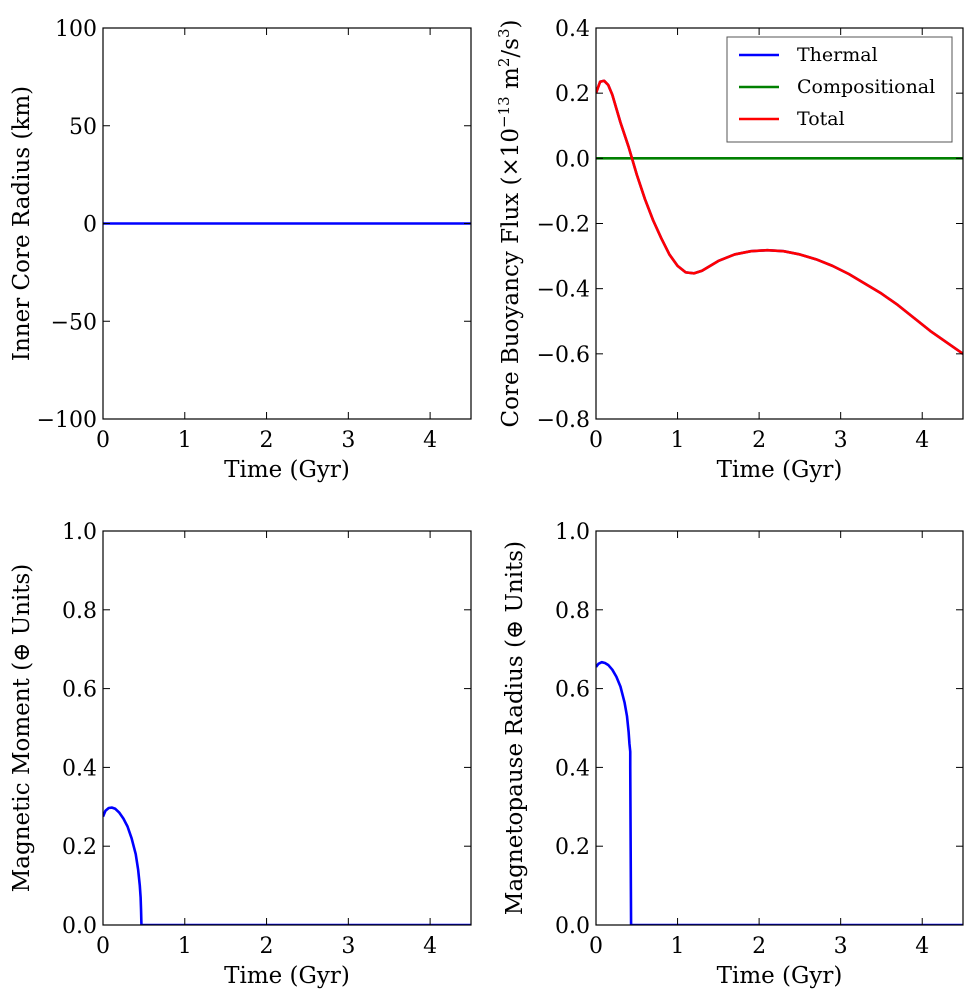 This screenshot has width=972, height=1002. I want to click on y-axis-label: Inner Core Radius (km), so click(22, 223).